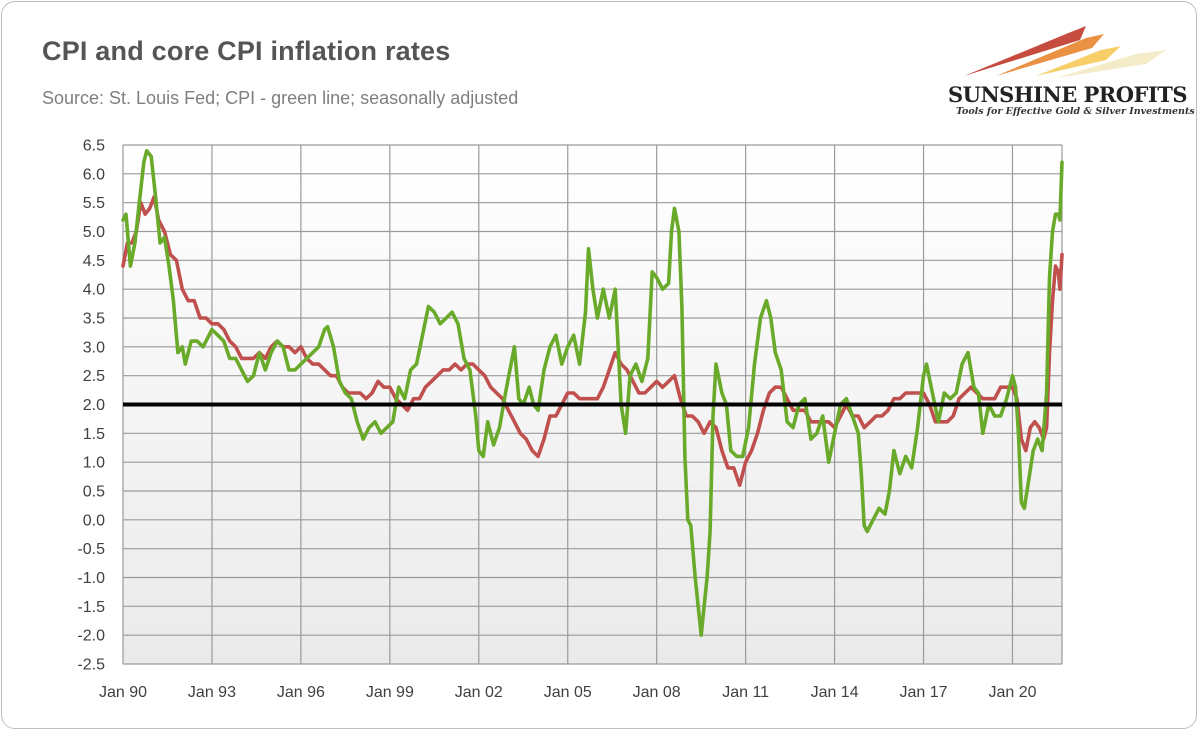 The height and width of the screenshot is (732, 1200). I want to click on y-tick-label: 4.5, so click(94, 261).